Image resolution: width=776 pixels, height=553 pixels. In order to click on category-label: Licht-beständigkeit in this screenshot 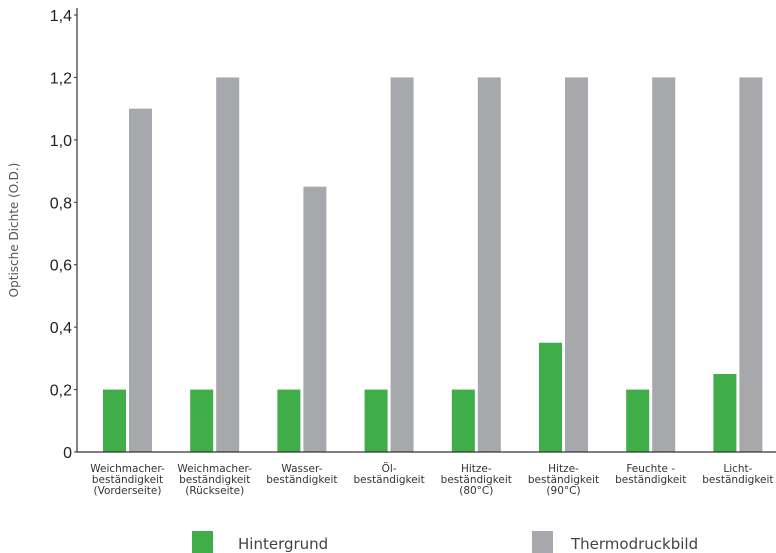, I will do `click(737, 474)`.